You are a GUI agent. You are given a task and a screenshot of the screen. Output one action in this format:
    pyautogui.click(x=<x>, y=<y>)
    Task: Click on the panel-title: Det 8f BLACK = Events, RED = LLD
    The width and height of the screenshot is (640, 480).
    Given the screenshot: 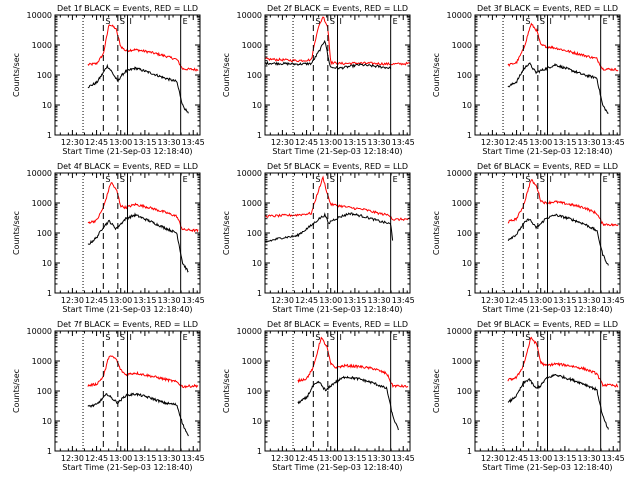 What is the action you would take?
    pyautogui.click(x=337, y=324)
    